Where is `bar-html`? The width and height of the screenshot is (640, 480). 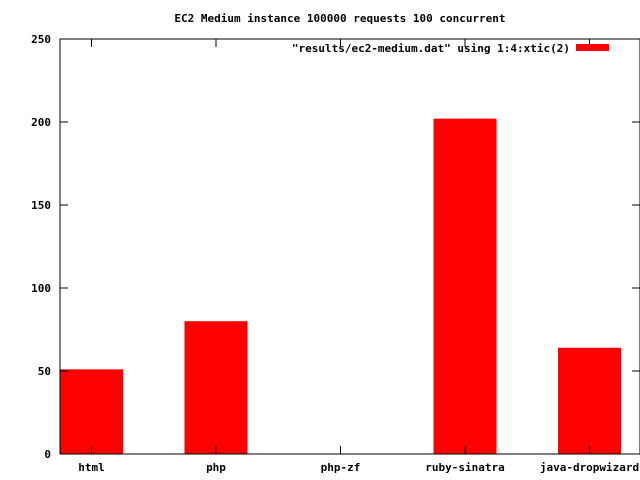
bar-html is located at coordinates (91, 411).